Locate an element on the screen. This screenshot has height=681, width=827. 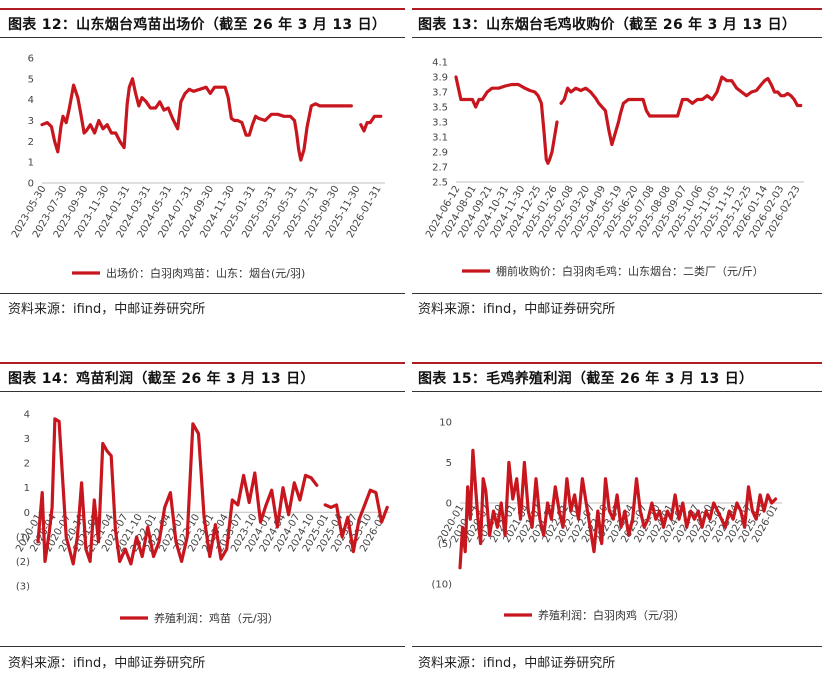
legend-label: 棚前收购价：白羽肉毛鸡：山东烟台：二类厂（元/斤） is located at coordinates (630, 271).